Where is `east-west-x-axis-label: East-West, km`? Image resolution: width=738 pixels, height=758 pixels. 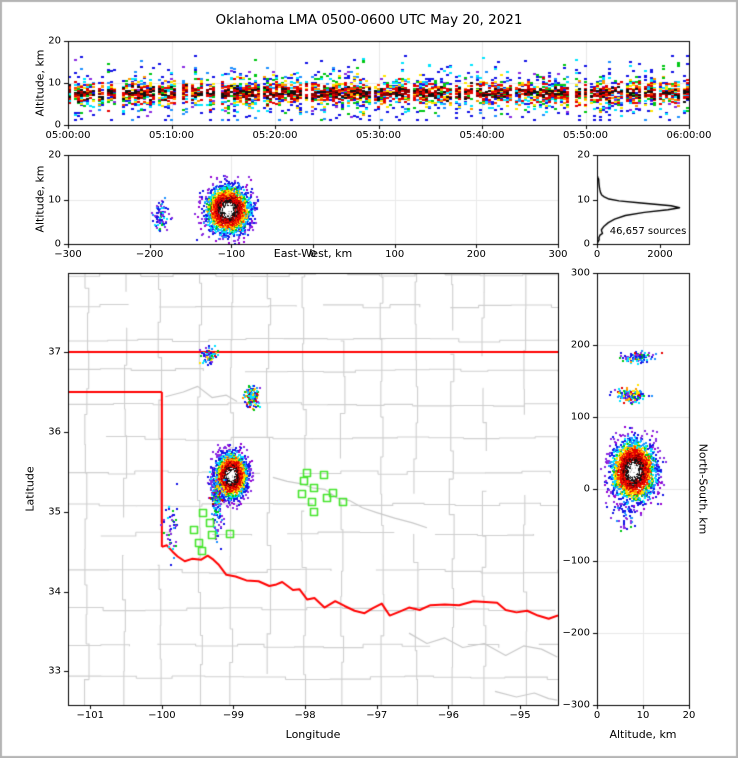
east-west-x-axis-label: East-West, km is located at coordinates (313, 253).